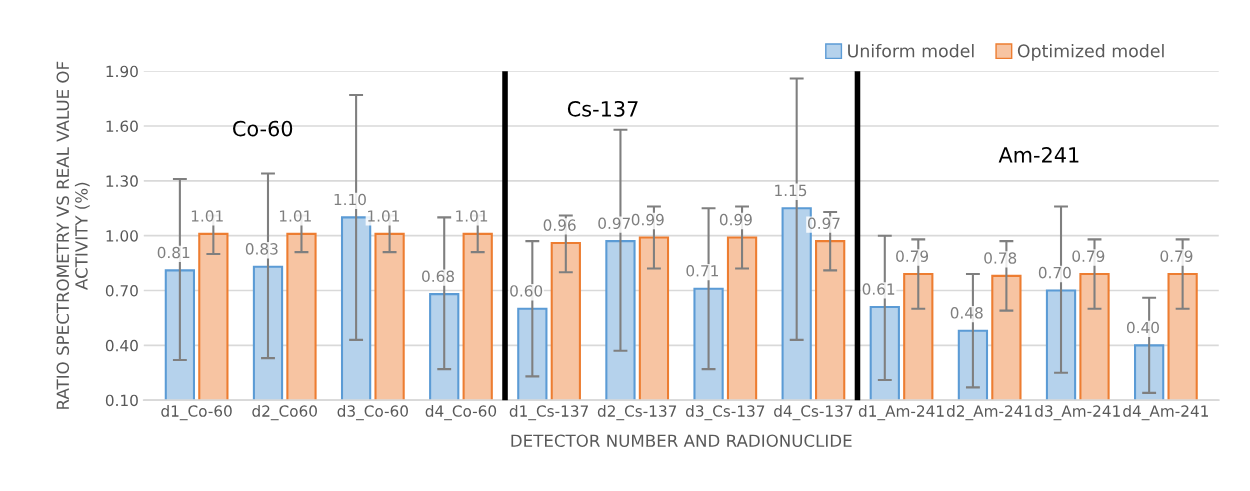 This screenshot has width=1250, height=491. I want to click on x-tick-label: d4_Co-60, so click(461, 413).